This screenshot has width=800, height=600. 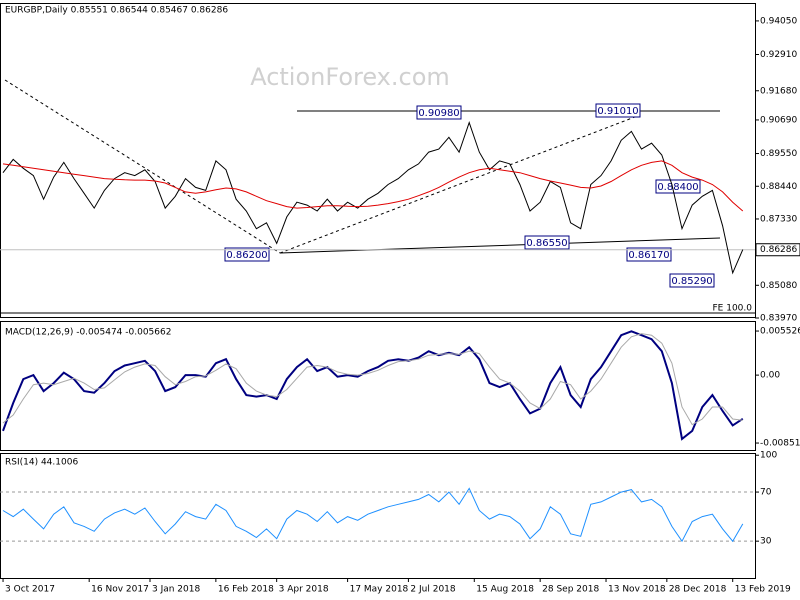 I want to click on annotation-label: FE 100.0, so click(x=733, y=309).